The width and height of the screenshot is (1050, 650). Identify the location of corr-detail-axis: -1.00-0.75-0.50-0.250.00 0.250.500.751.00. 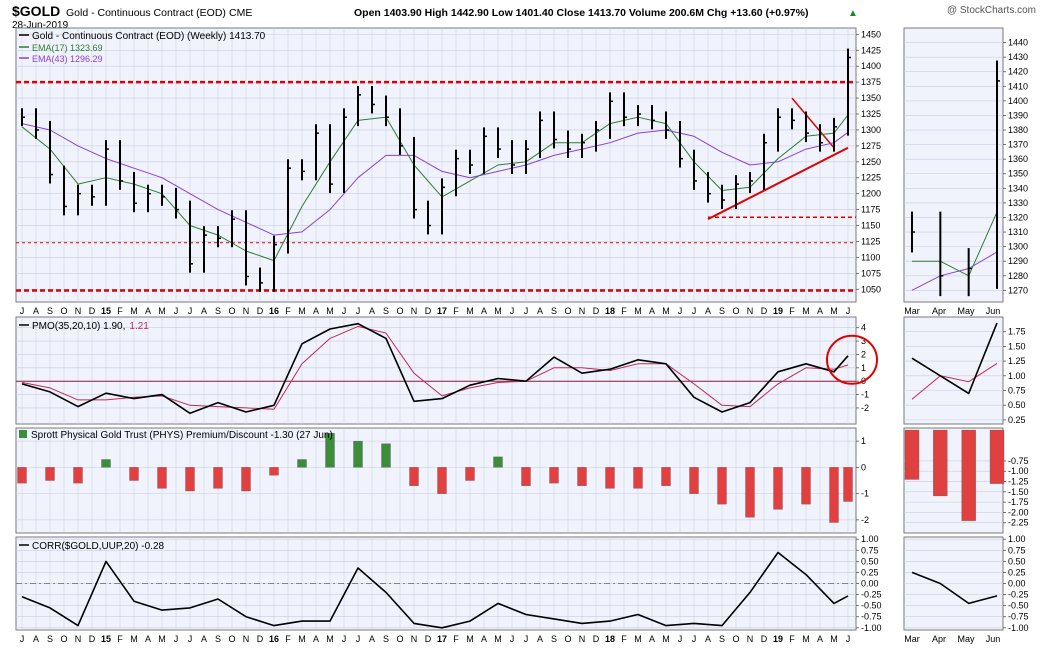
(966, 583).